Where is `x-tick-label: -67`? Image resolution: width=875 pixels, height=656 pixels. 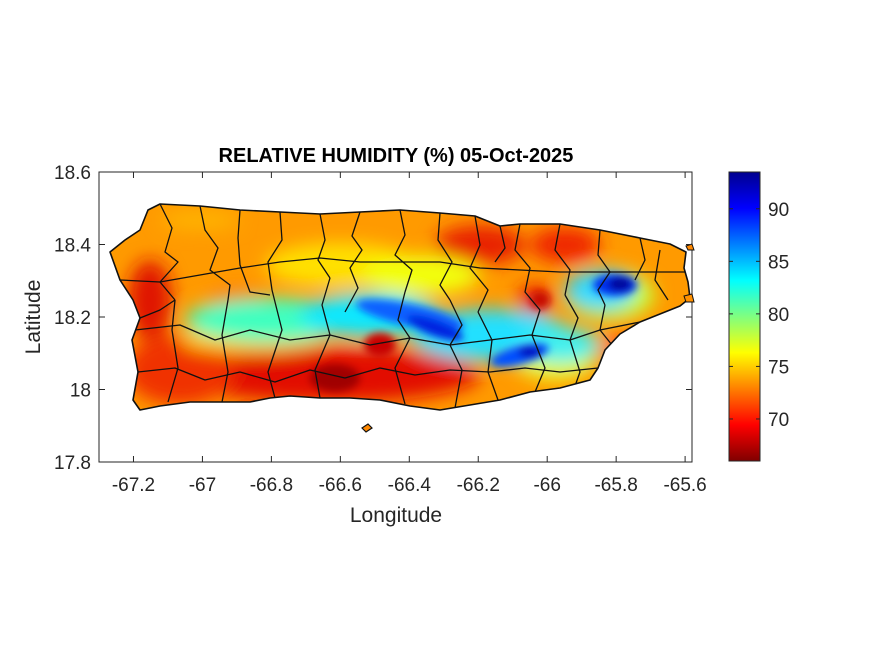
x-tick-label: -67 is located at coordinates (202, 485).